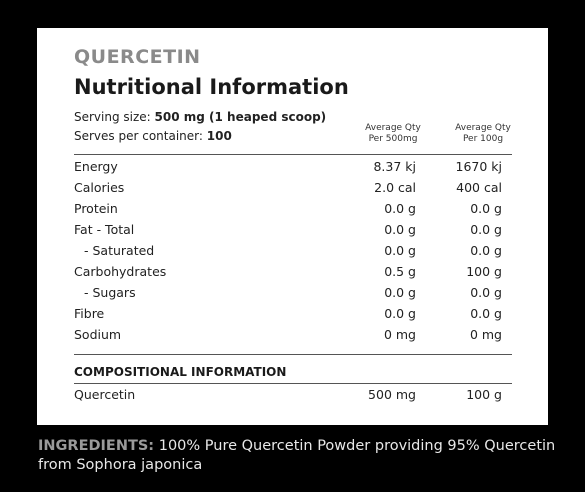 This screenshot has width=585, height=492. Describe the element at coordinates (394, 166) in the screenshot. I see `row-value: 8.37 kj` at that location.